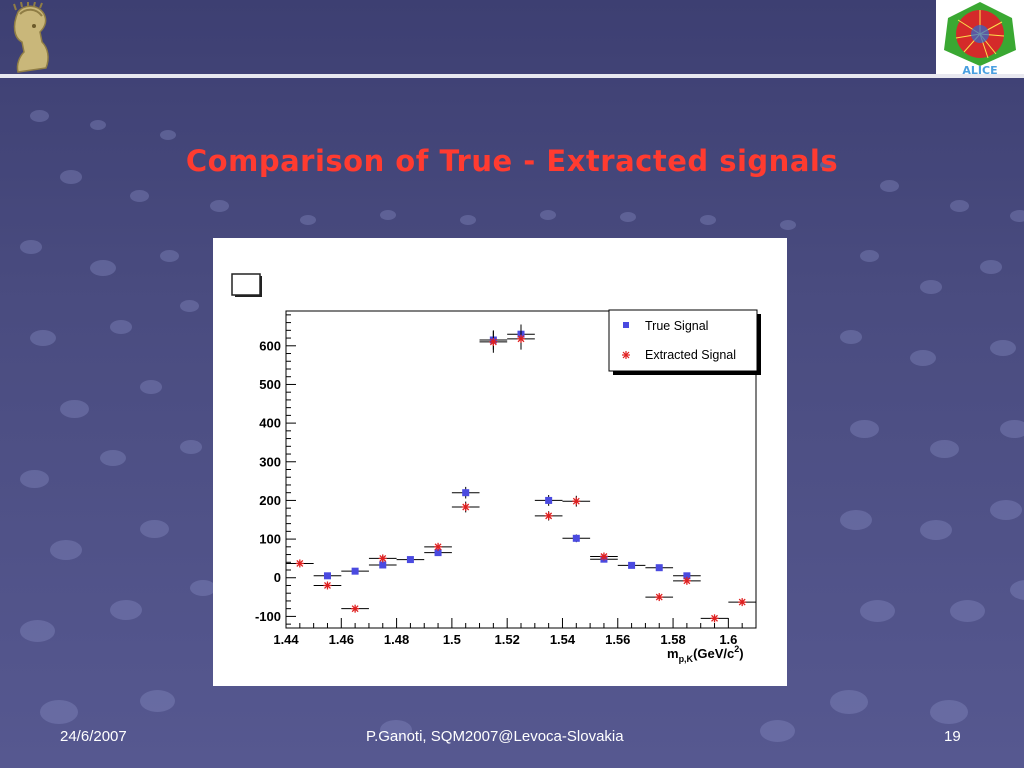 The height and width of the screenshot is (768, 1024). I want to click on alice-logo: ALICE, so click(980, 38).